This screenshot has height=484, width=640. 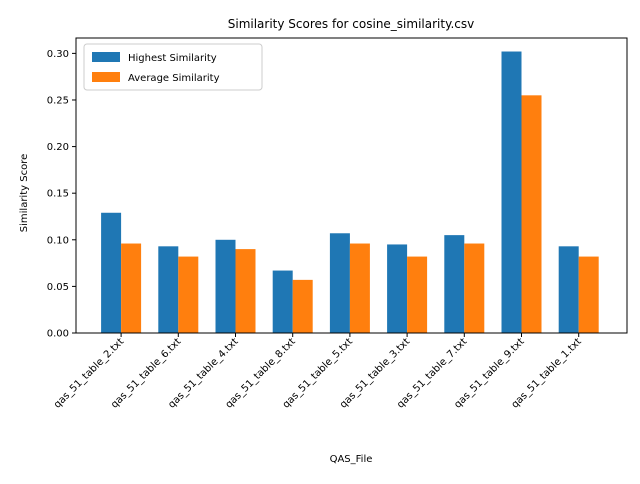 What do you see at coordinates (58, 54) in the screenshot?
I see `y-tick-label: 0.30` at bounding box center [58, 54].